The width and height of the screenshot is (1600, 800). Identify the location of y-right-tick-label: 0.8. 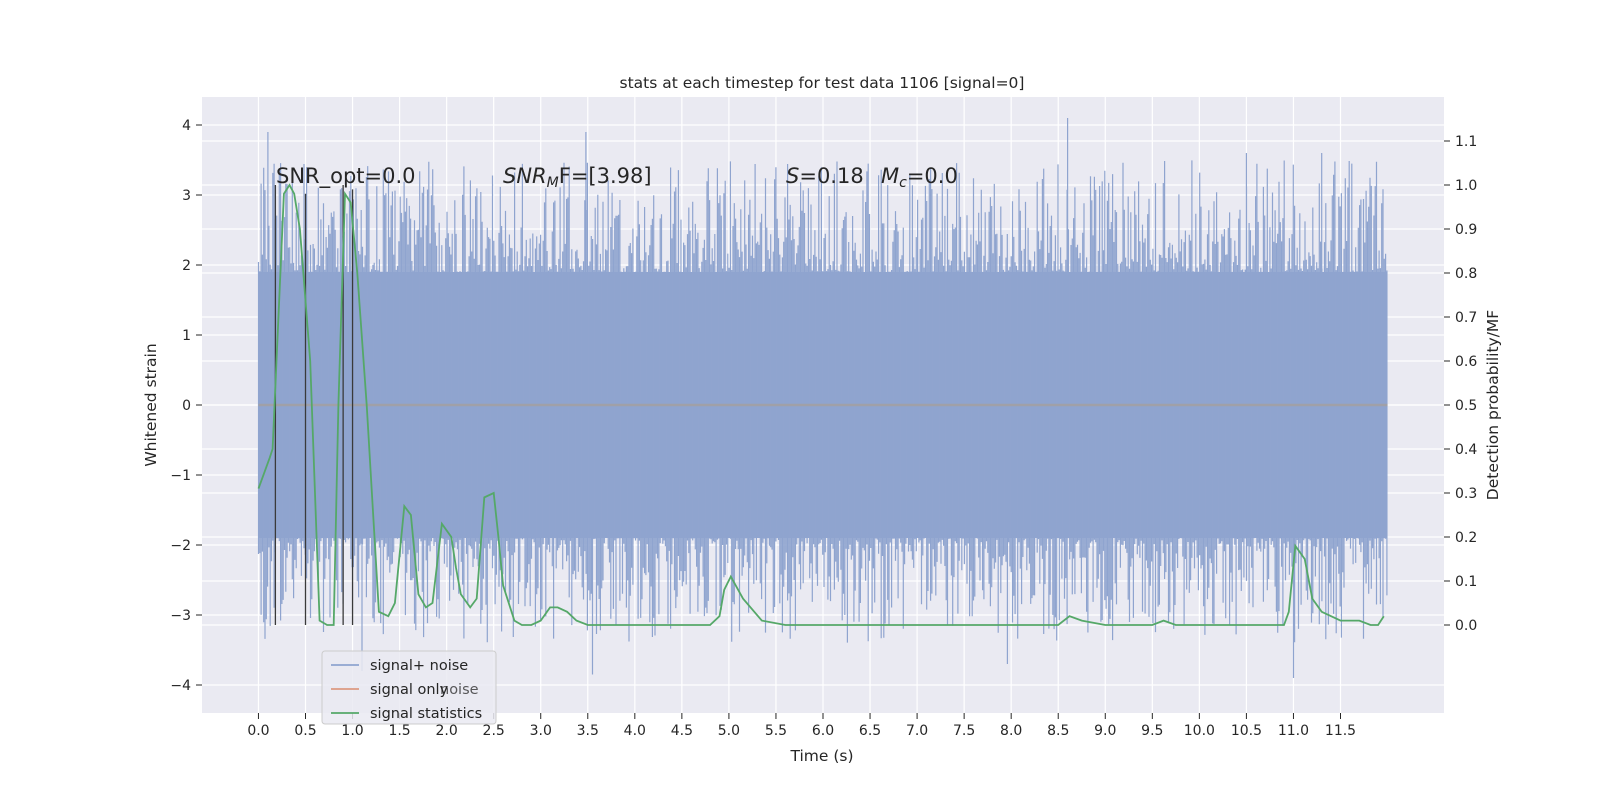
(1466, 274).